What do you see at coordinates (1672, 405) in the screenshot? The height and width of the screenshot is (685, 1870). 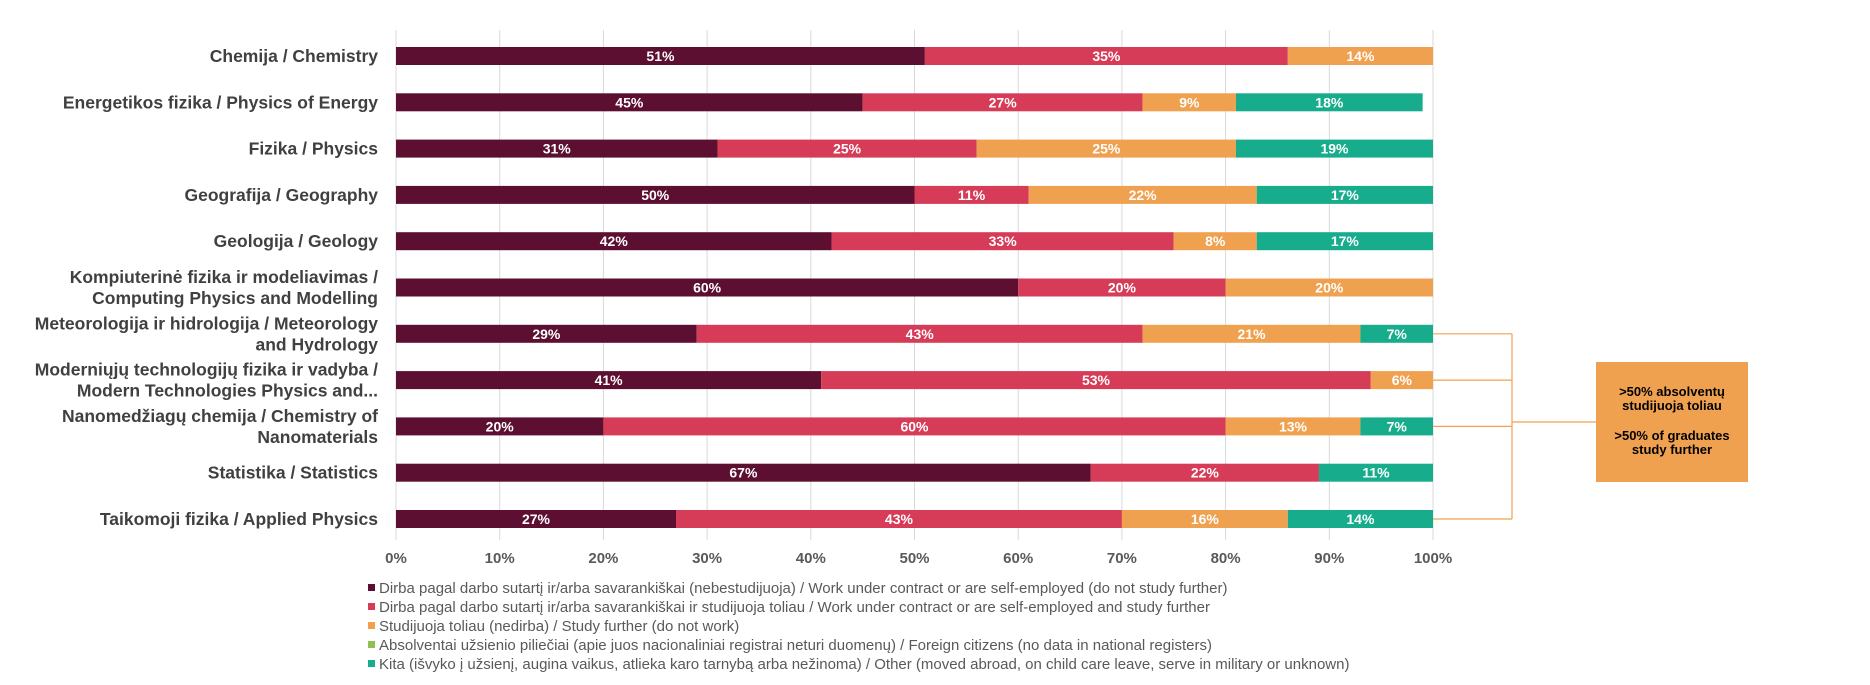 I see `callout-text: studijuoja toliau` at bounding box center [1672, 405].